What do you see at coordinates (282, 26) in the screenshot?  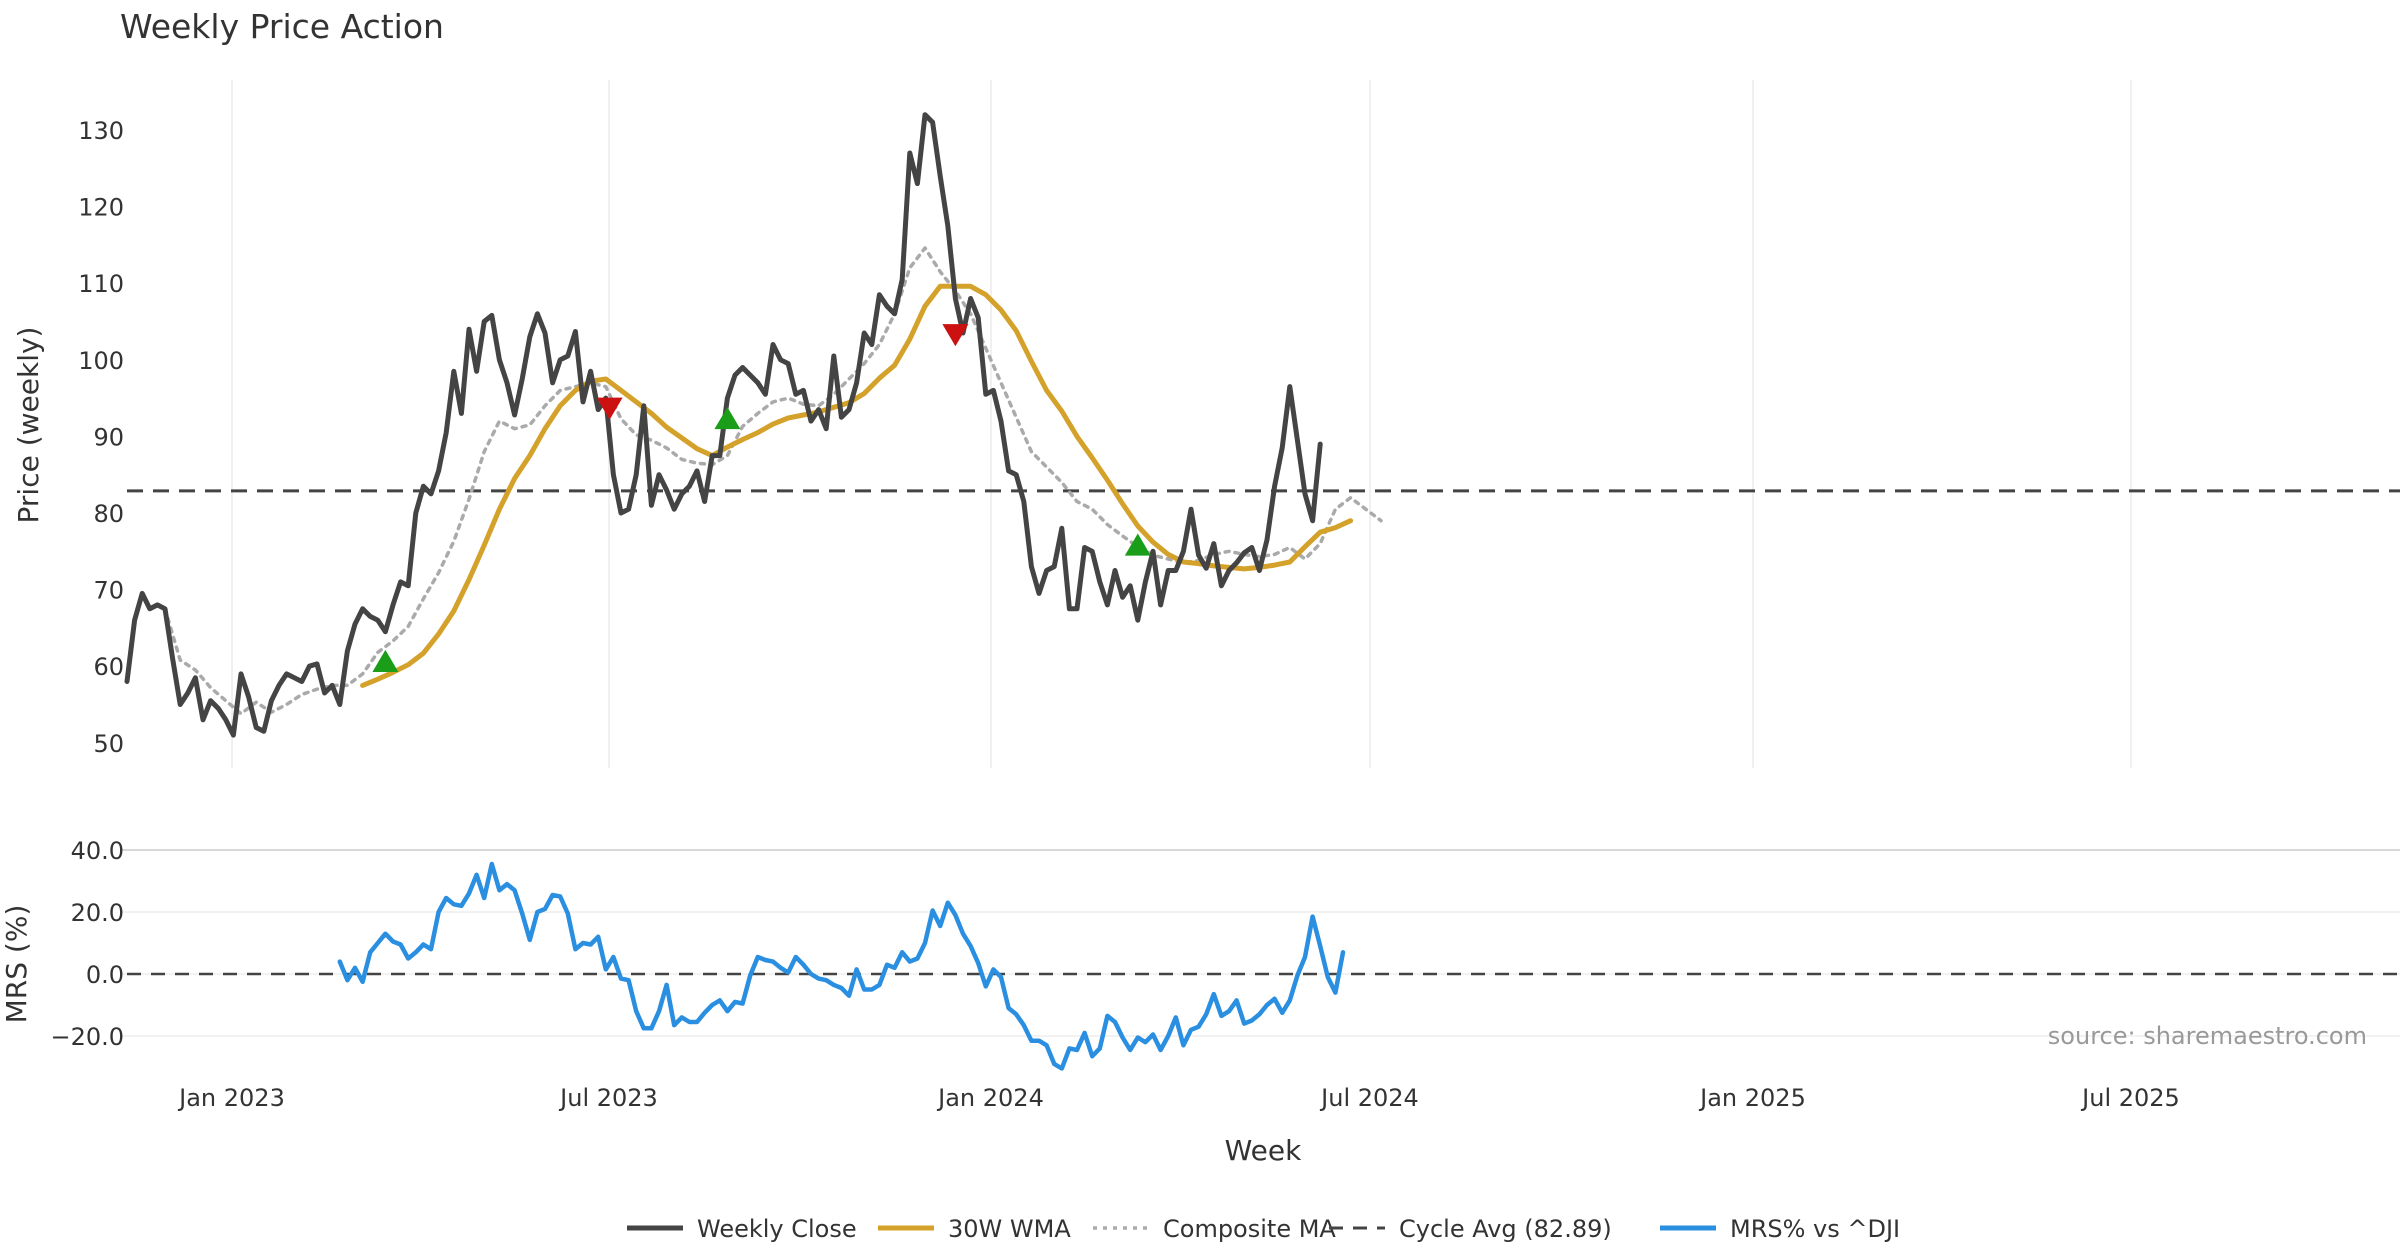 I see `chart-title: Weekly Price Action` at bounding box center [282, 26].